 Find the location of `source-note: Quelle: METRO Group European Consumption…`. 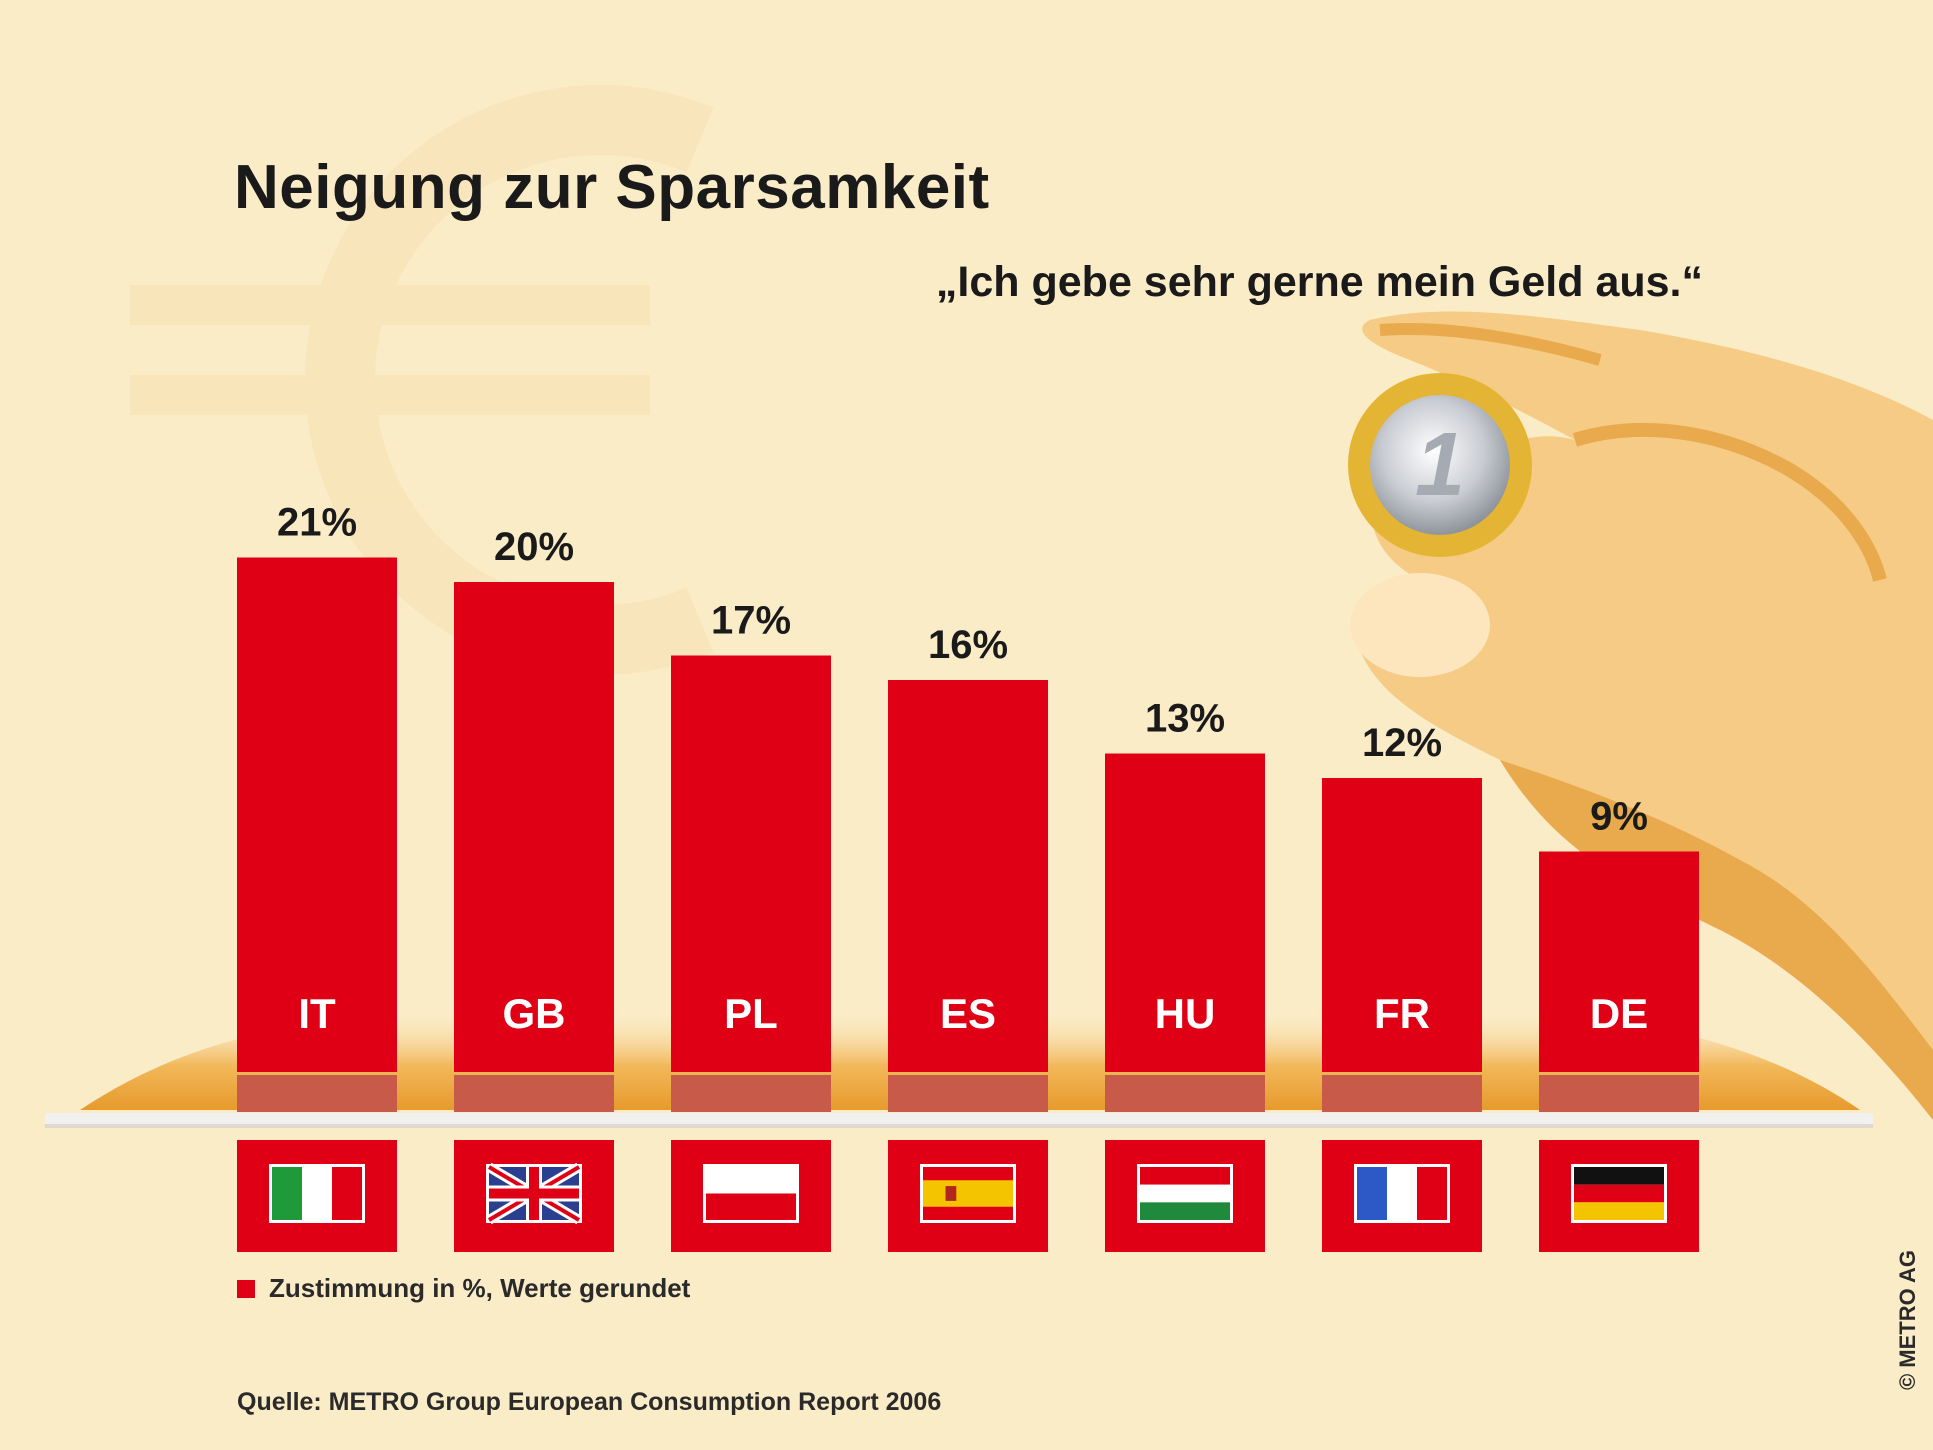

source-note: Quelle: METRO Group European Consumption… is located at coordinates (589, 1402).